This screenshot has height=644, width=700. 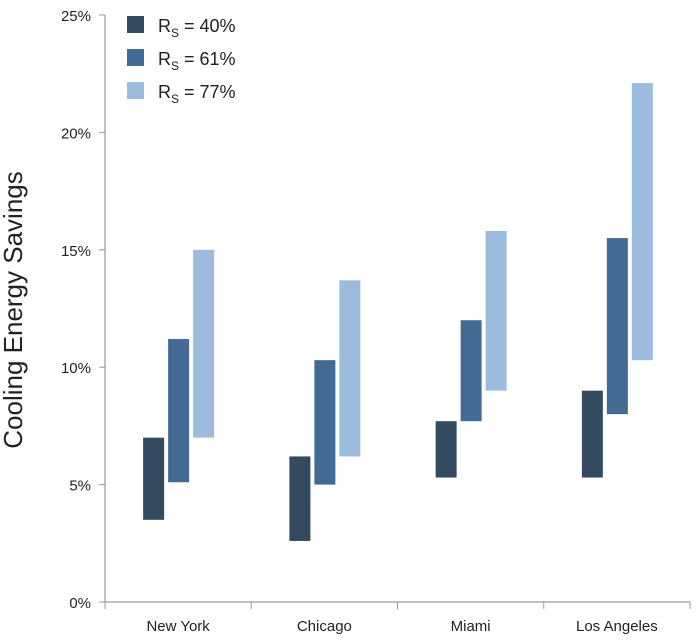 What do you see at coordinates (76, 16) in the screenshot?
I see `y-tick-label: 25%` at bounding box center [76, 16].